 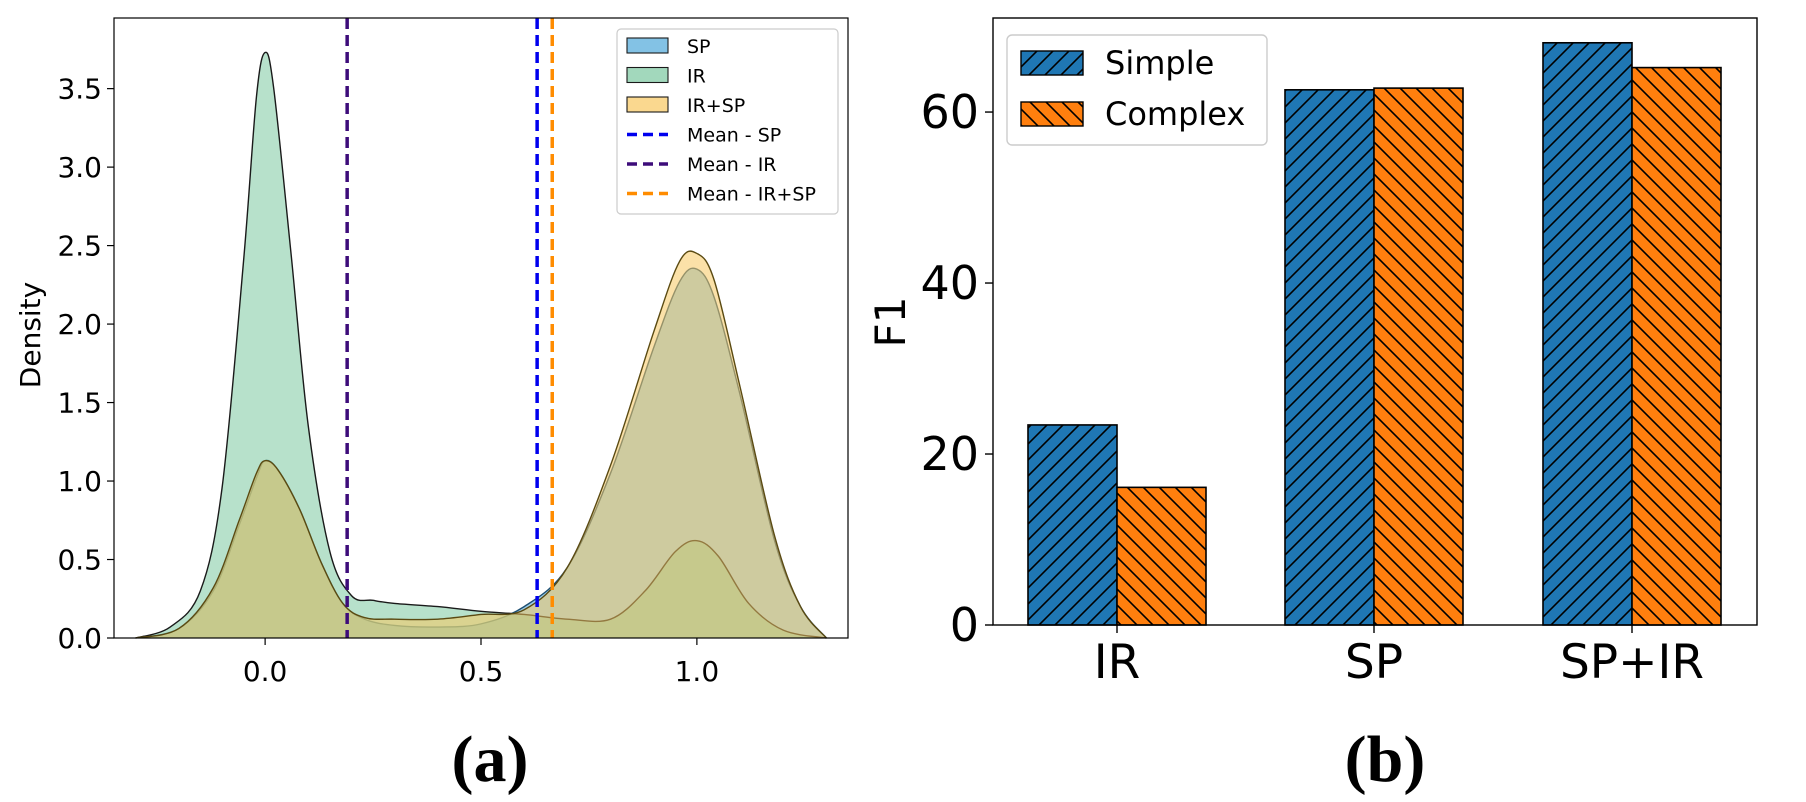 What do you see at coordinates (734, 136) in the screenshot?
I see `legend-label: Mean - SP` at bounding box center [734, 136].